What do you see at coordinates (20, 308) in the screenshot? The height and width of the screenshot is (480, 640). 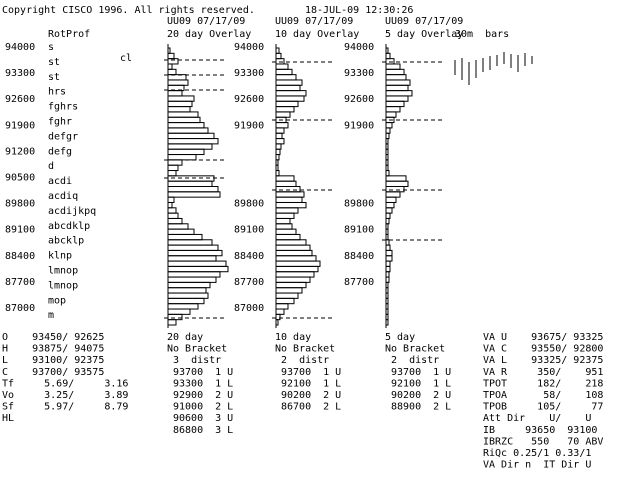 I see `price-label: 87000` at bounding box center [20, 308].